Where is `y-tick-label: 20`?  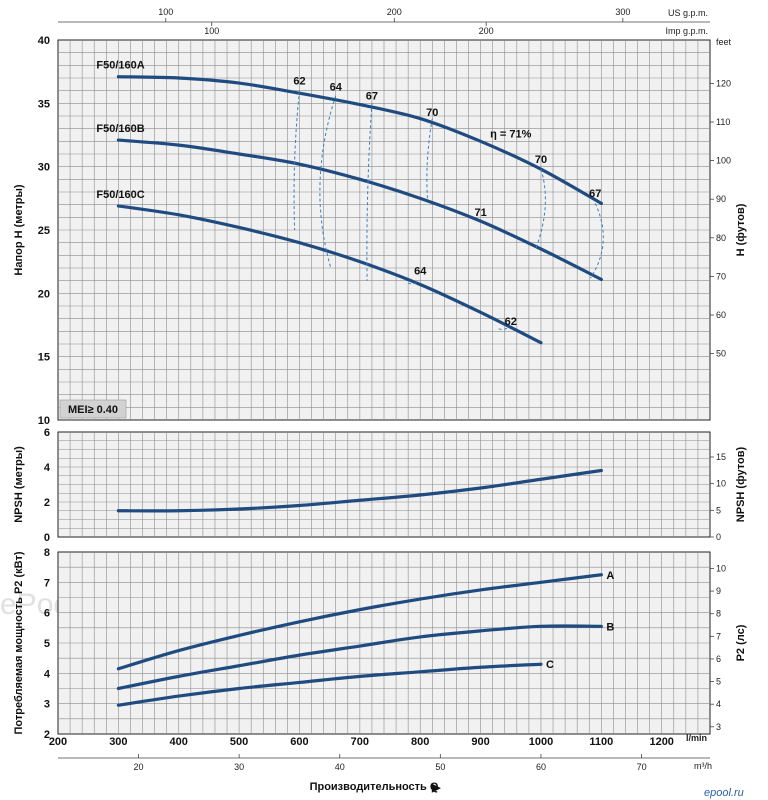 y-tick-label: 20 is located at coordinates (44, 294).